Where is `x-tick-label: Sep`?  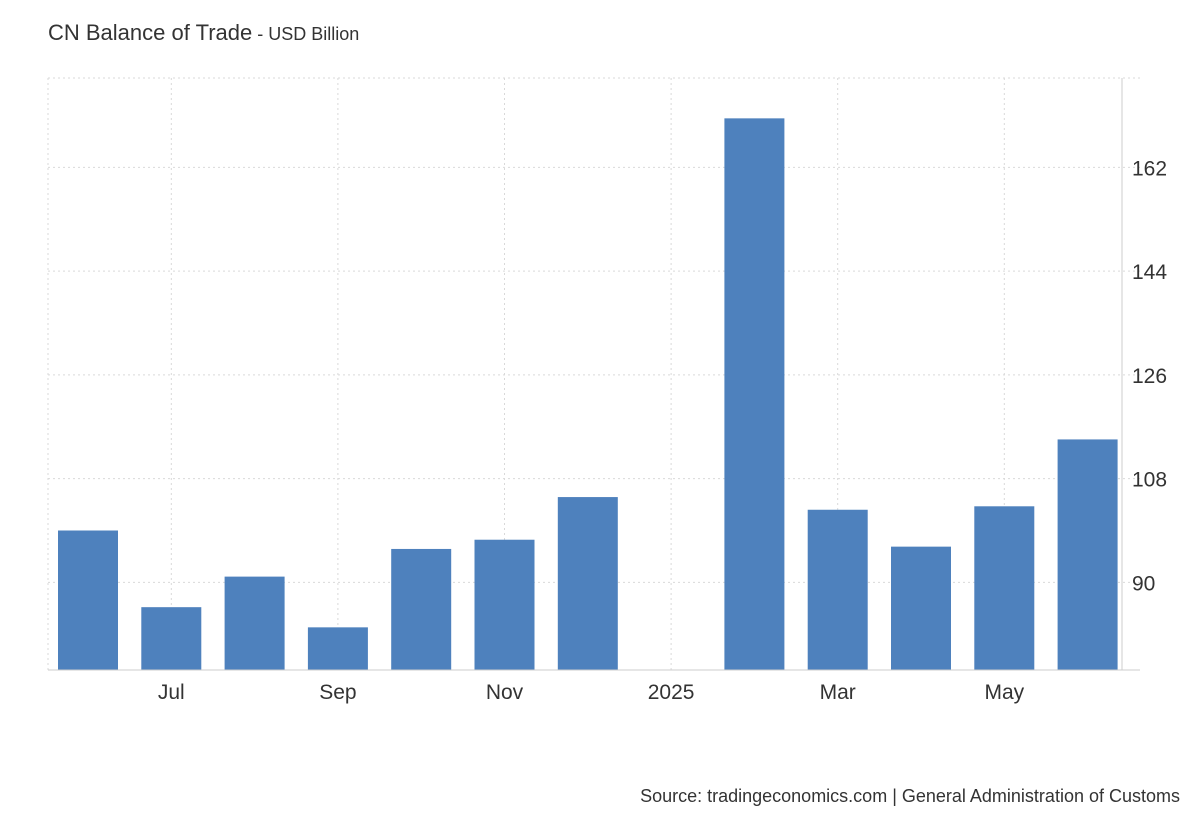
x-tick-label: Sep is located at coordinates (337, 692).